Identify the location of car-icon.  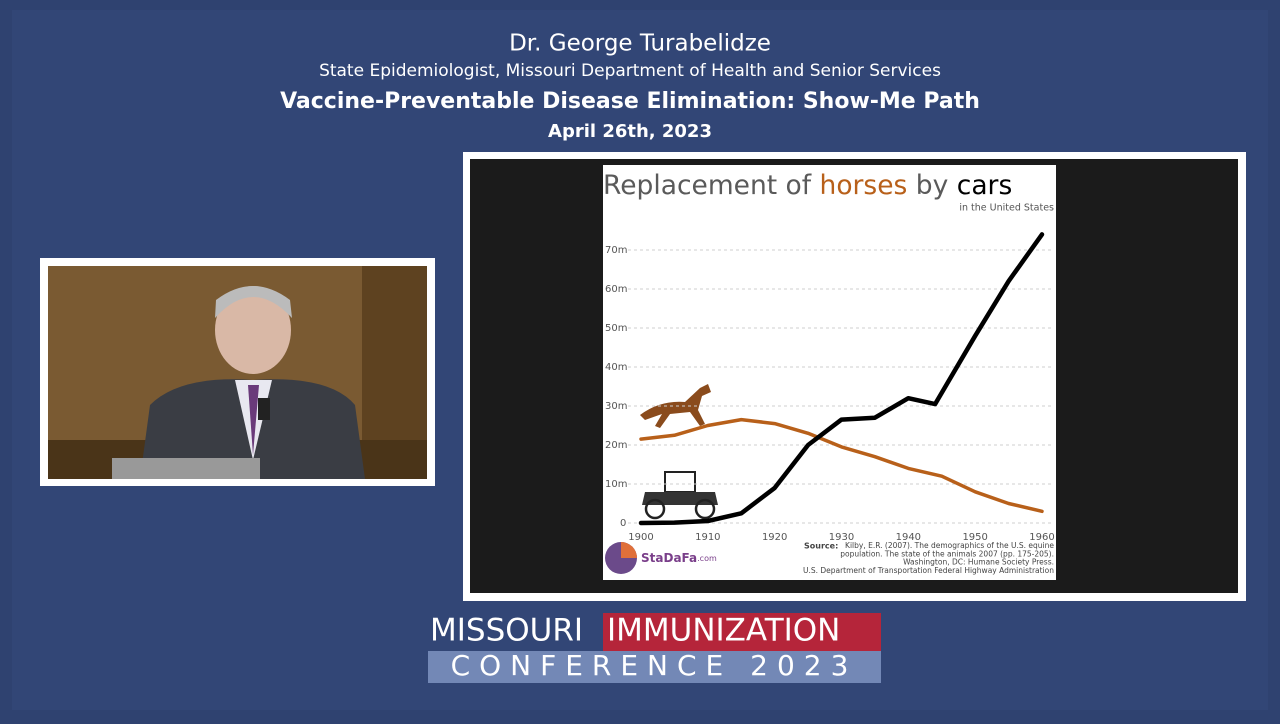
(680, 495).